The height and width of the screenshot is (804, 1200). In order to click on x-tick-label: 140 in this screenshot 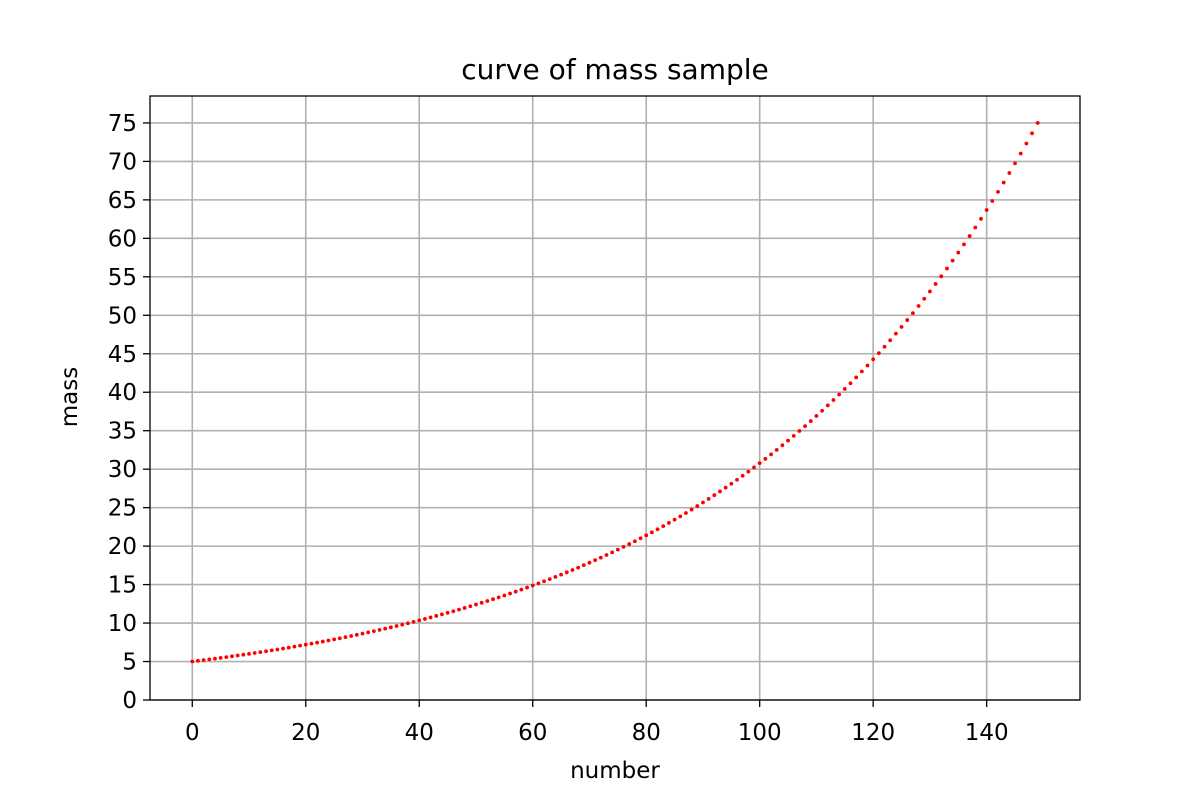, I will do `click(987, 733)`.